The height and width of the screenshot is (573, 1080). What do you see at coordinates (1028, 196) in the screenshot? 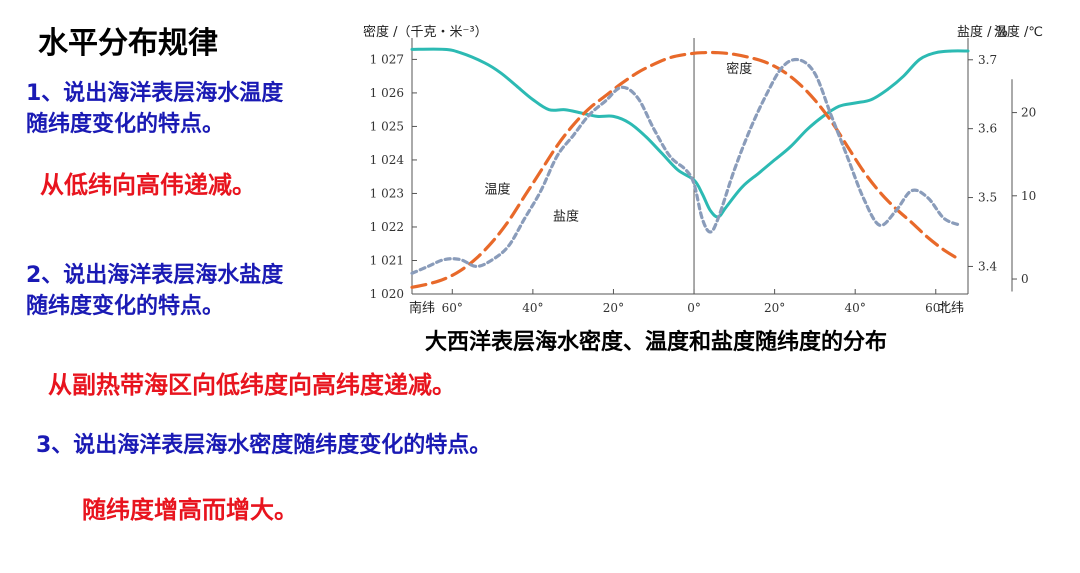
I see `temperature-tick-label: 10` at bounding box center [1028, 196].